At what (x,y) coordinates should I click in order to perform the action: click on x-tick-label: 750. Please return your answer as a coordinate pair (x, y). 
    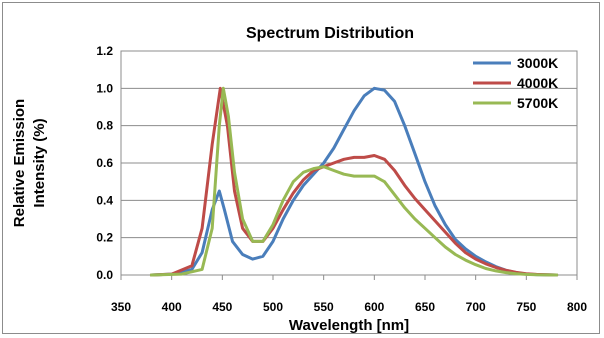
    Looking at the image, I should click on (526, 307).